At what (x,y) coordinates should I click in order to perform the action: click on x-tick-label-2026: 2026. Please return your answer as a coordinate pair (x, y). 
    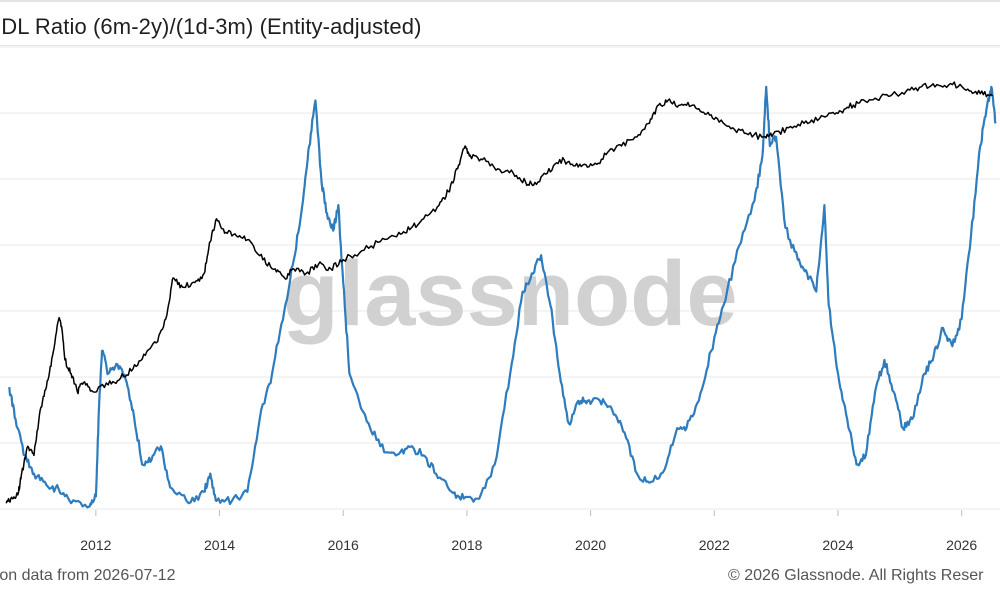
    Looking at the image, I should click on (961, 545).